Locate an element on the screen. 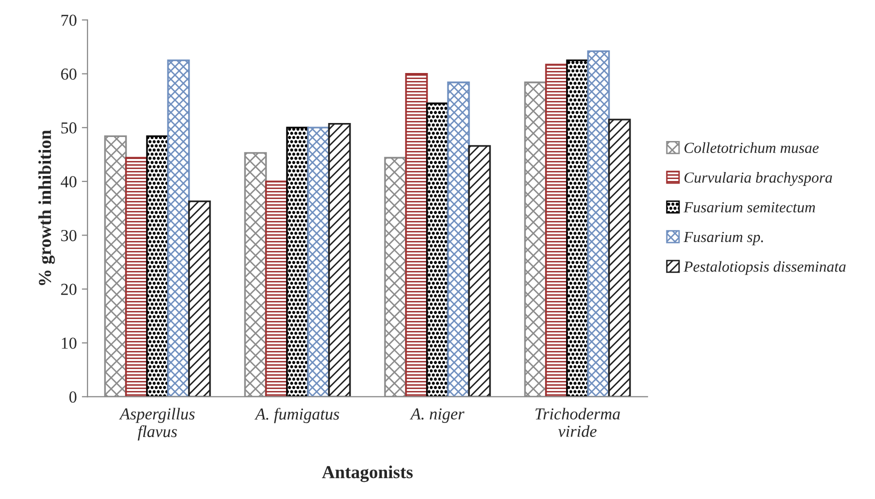 The height and width of the screenshot is (499, 875). x-tick-label: A. niger is located at coordinates (437, 415).